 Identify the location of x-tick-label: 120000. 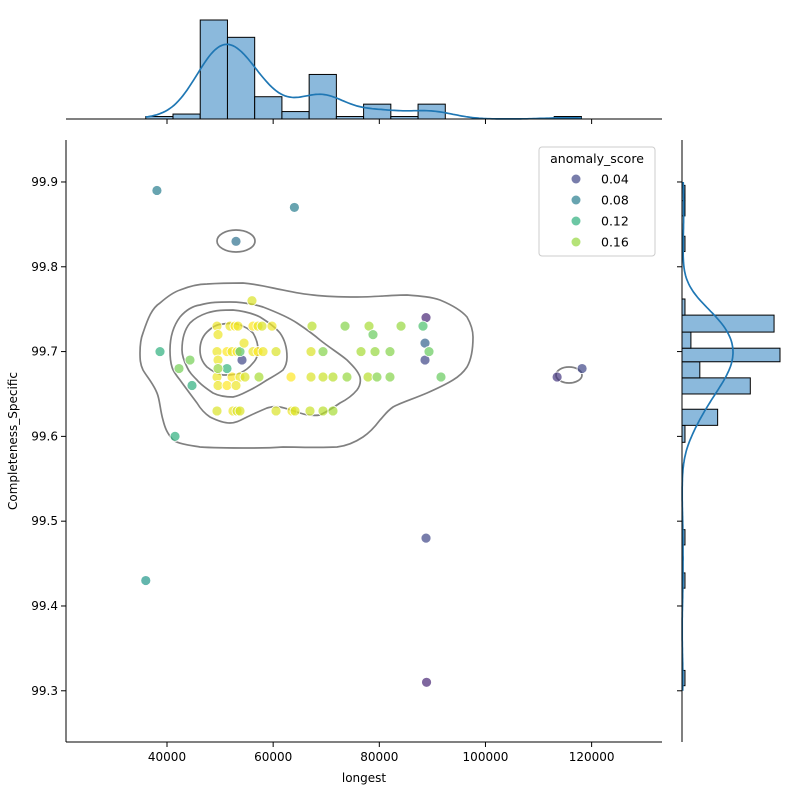
(592, 757).